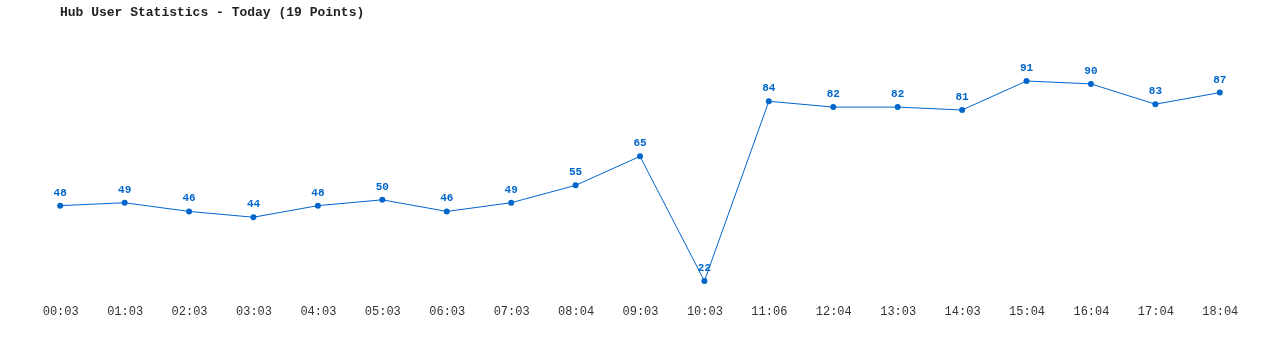  I want to click on x-tick-label: 18:04, so click(1220, 311).